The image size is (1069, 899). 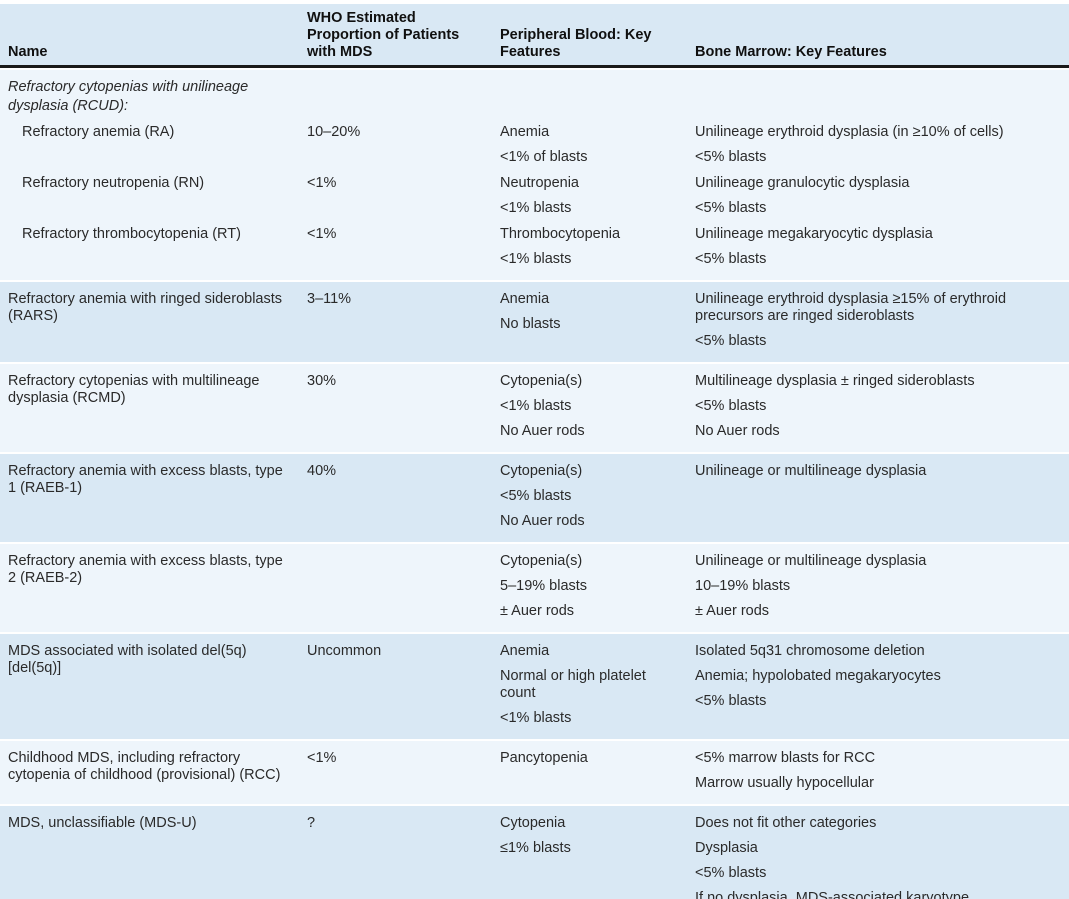 What do you see at coordinates (98, 132) in the screenshot?
I see `name-cell: Refractory anemia (RA)` at bounding box center [98, 132].